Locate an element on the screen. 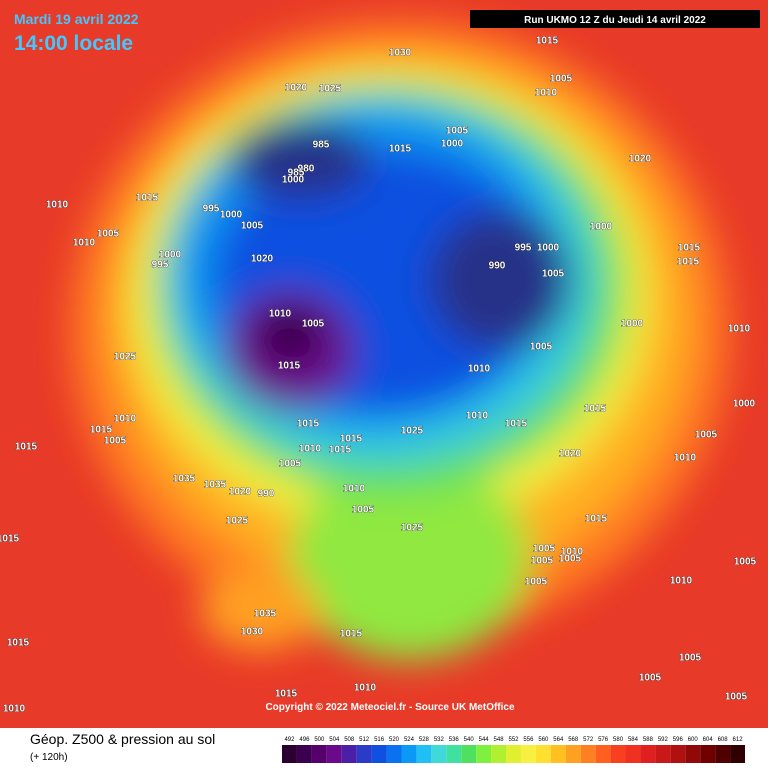 Image resolution: width=768 pixels, height=773 pixels. colorbar-label: 572 is located at coordinates (588, 740).